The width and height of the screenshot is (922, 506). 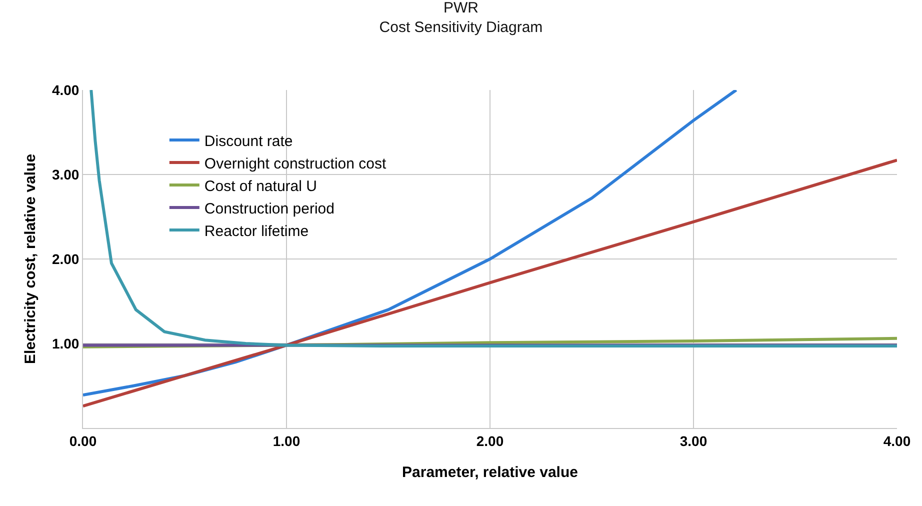 I want to click on x-tick-label: 0.00, so click(x=83, y=440).